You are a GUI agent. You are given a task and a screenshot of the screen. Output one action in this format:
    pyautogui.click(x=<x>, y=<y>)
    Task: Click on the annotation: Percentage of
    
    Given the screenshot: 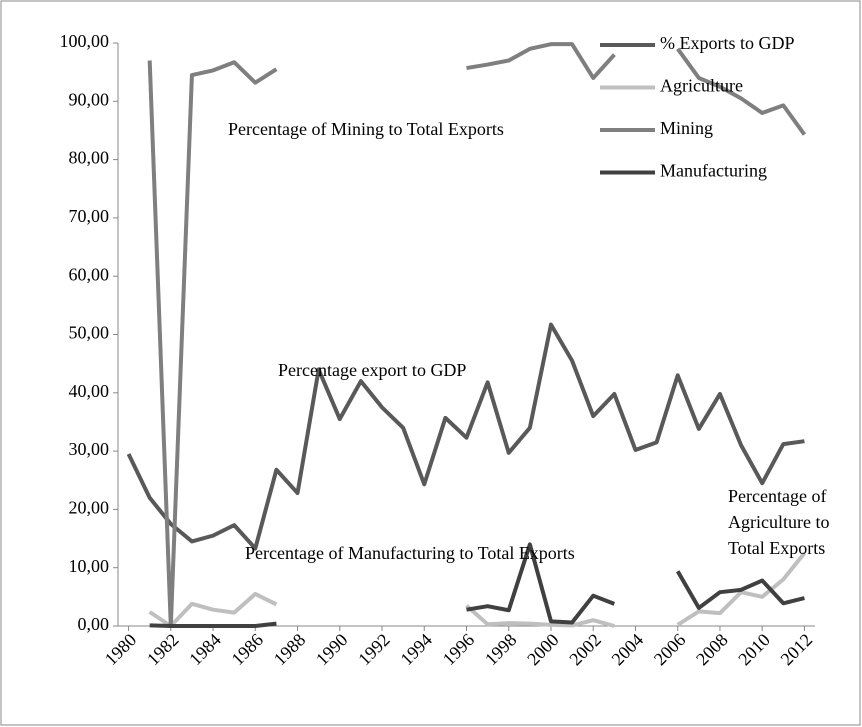 What is the action you would take?
    pyautogui.click(x=777, y=496)
    